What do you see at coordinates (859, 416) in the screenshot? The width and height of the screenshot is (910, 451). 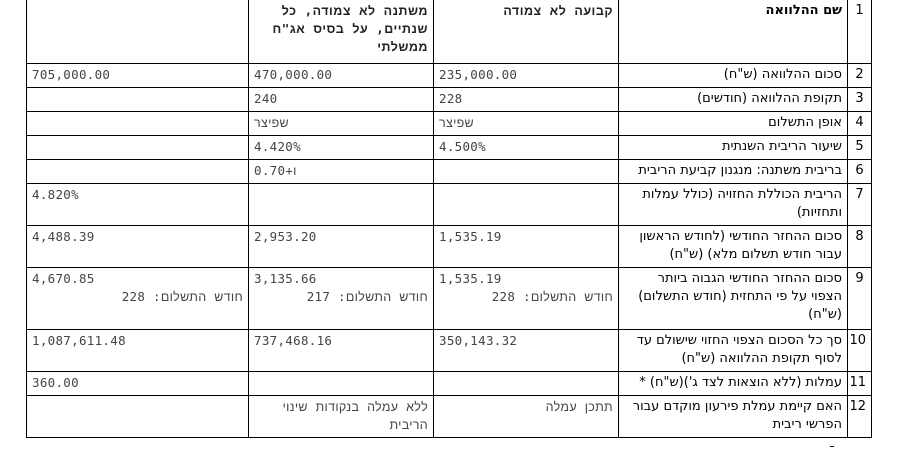 I see `row-number: 12` at bounding box center [859, 416].